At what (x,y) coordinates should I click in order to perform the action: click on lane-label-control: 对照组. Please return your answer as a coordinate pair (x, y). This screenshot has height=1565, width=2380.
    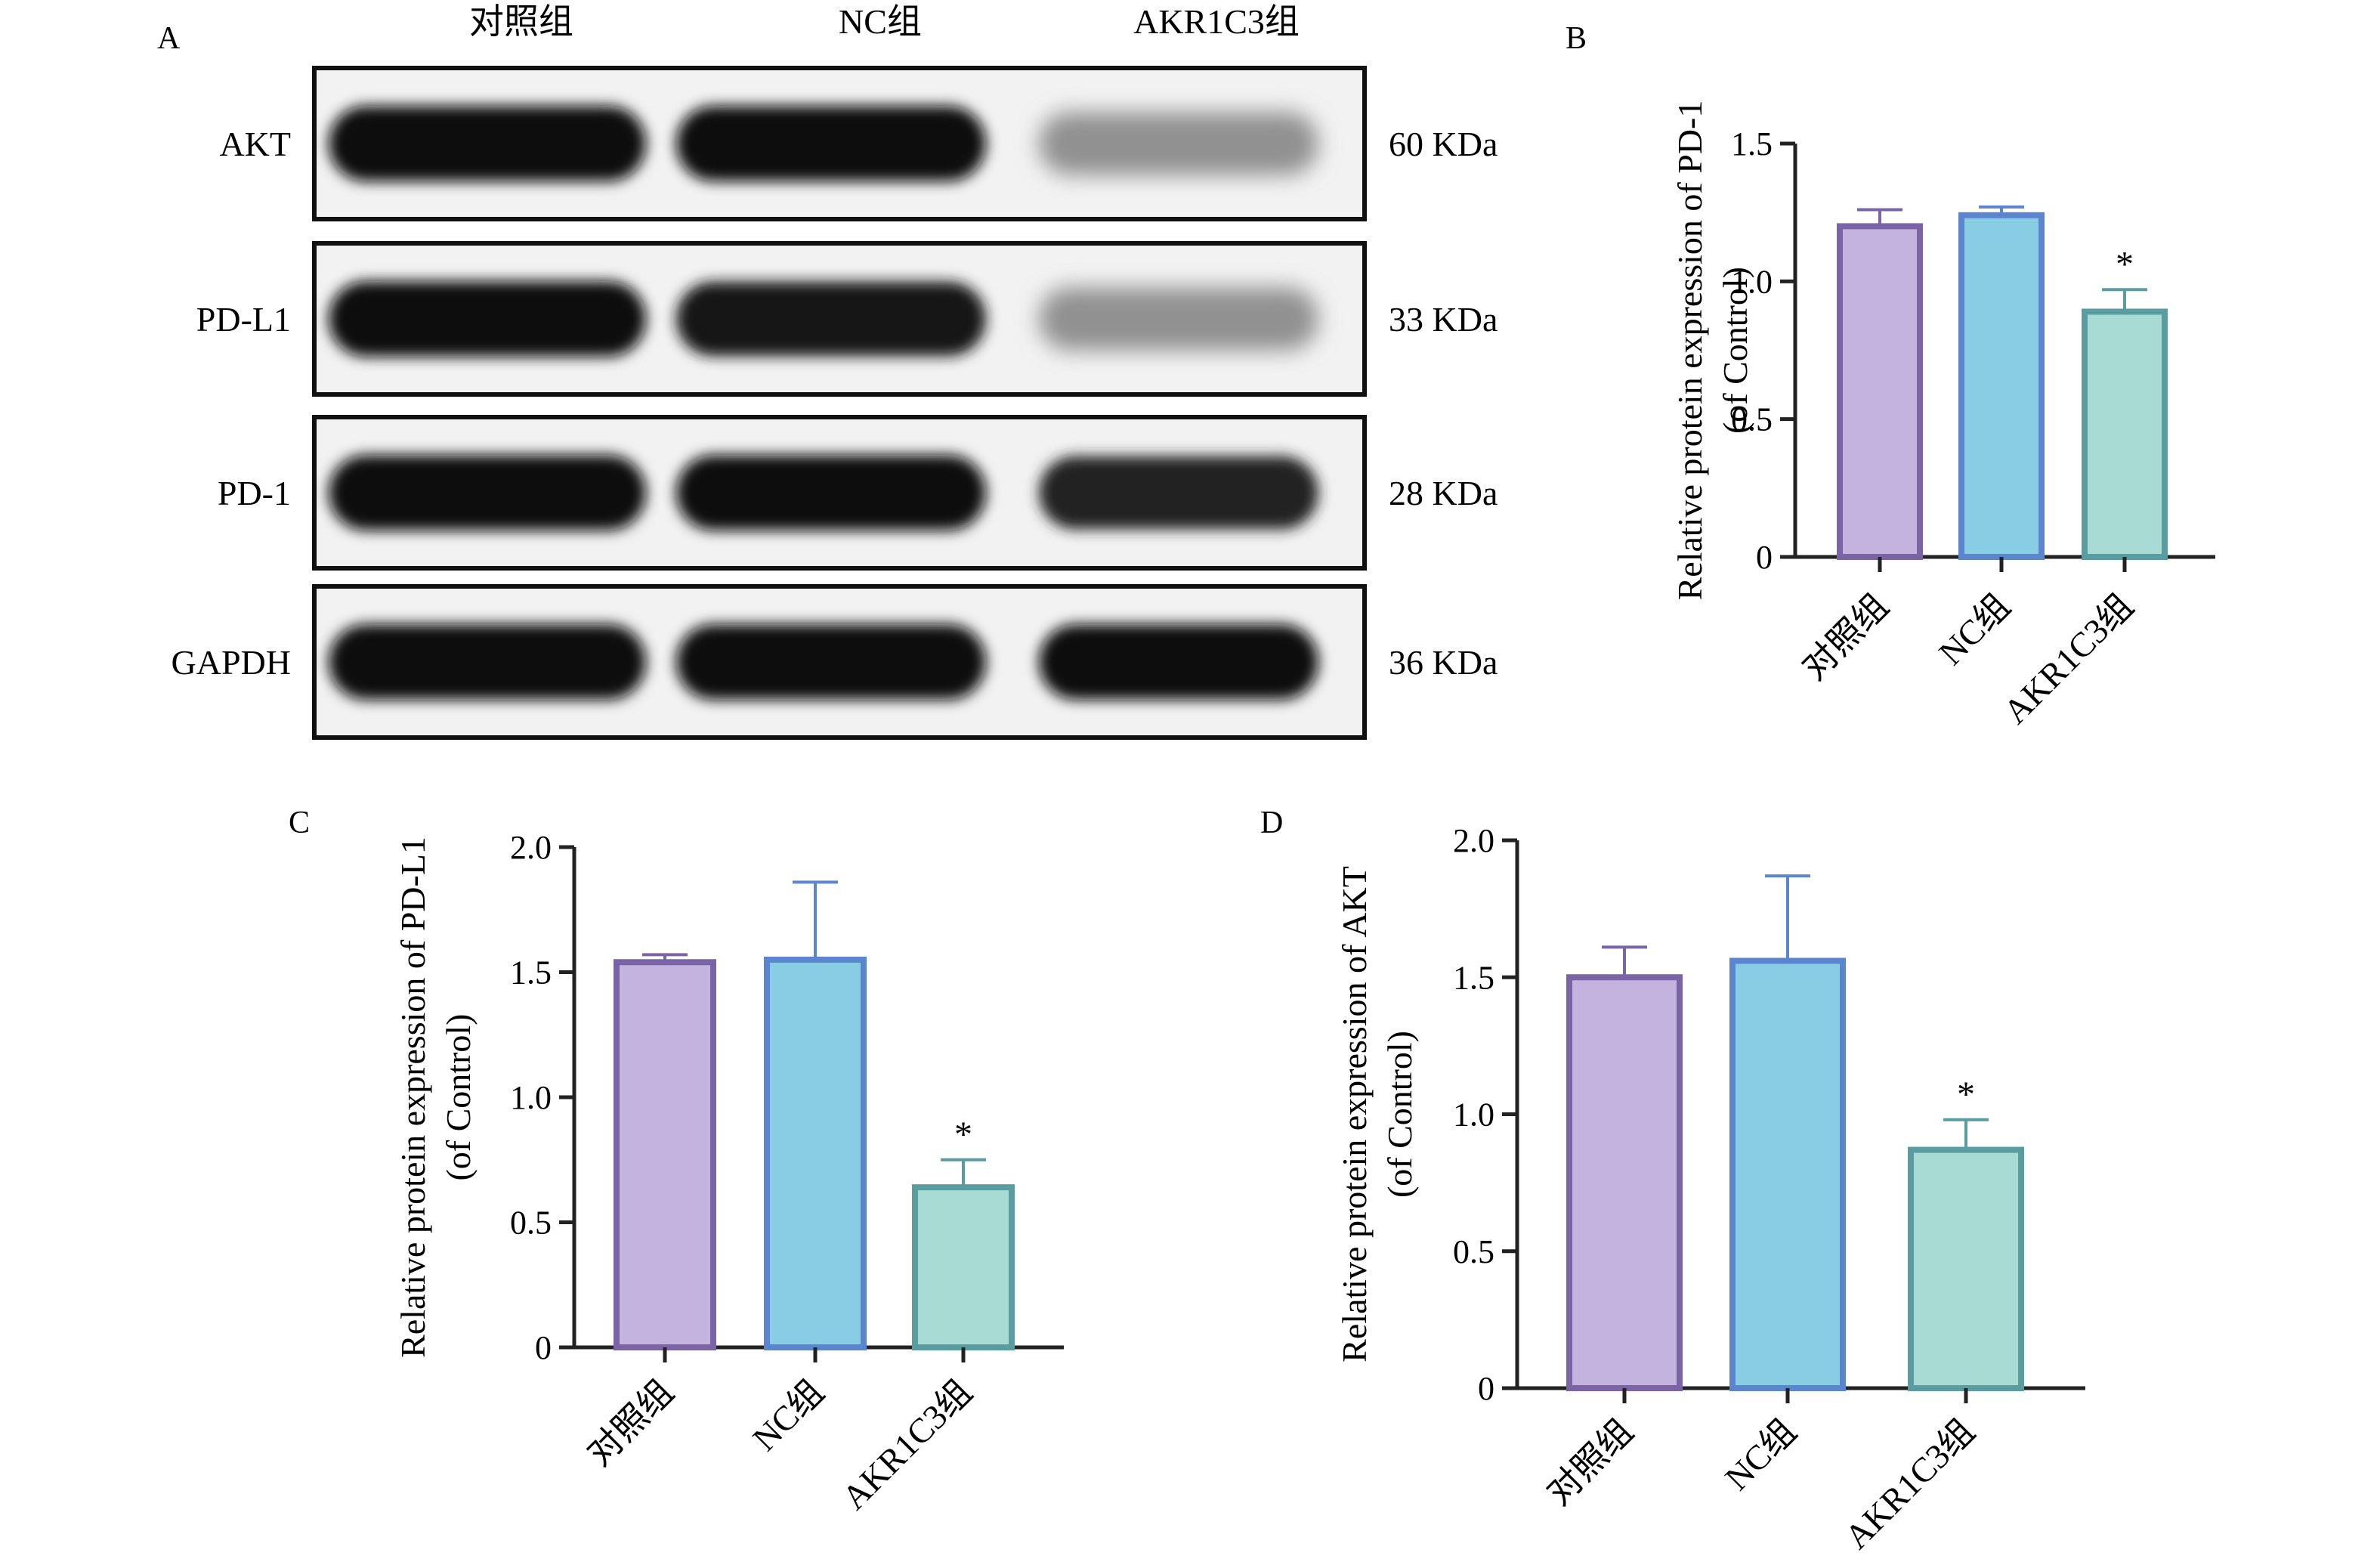
    Looking at the image, I should click on (521, 21).